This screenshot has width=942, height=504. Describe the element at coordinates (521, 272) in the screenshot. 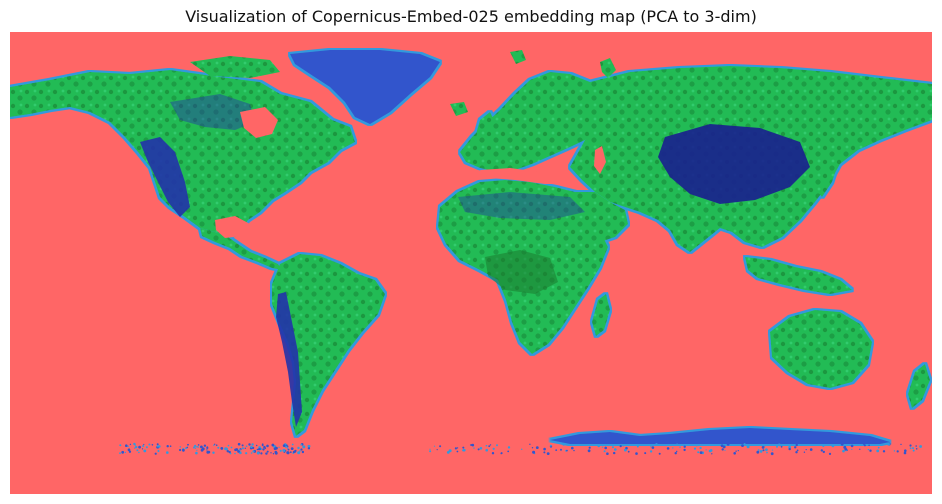

I see `congo-band` at that location.